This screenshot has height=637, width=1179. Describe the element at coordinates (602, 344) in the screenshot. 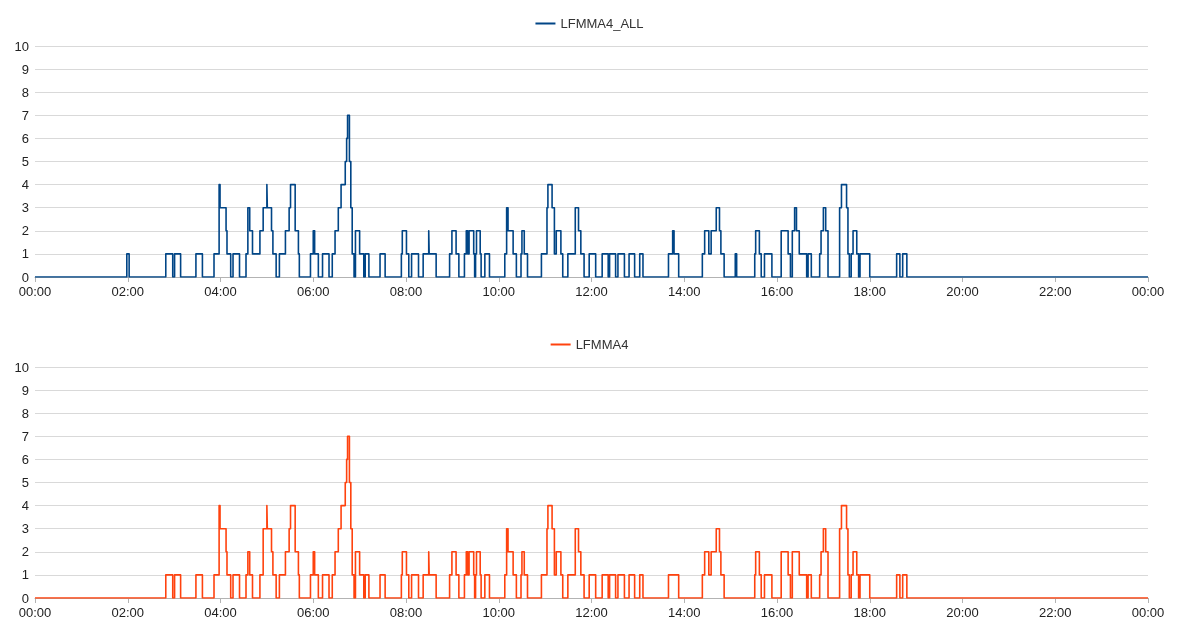

I see `legend-label: LFMMA4` at that location.